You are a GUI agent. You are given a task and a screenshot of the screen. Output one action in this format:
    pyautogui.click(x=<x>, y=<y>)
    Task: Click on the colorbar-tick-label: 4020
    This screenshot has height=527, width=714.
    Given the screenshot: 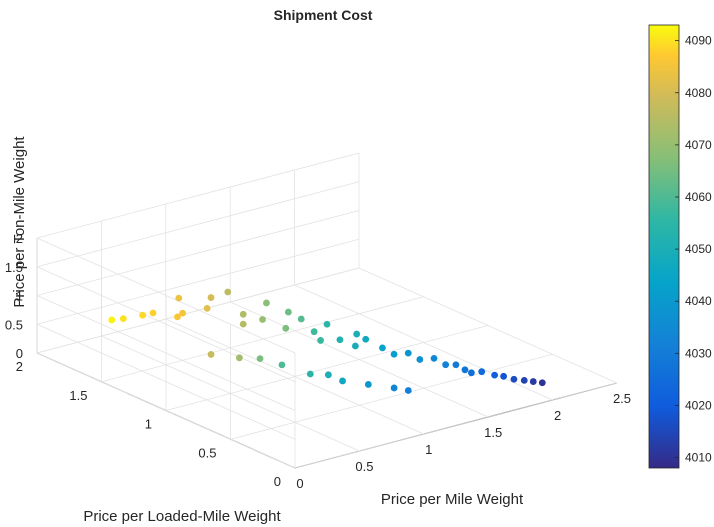 What is the action you would take?
    pyautogui.click(x=698, y=405)
    